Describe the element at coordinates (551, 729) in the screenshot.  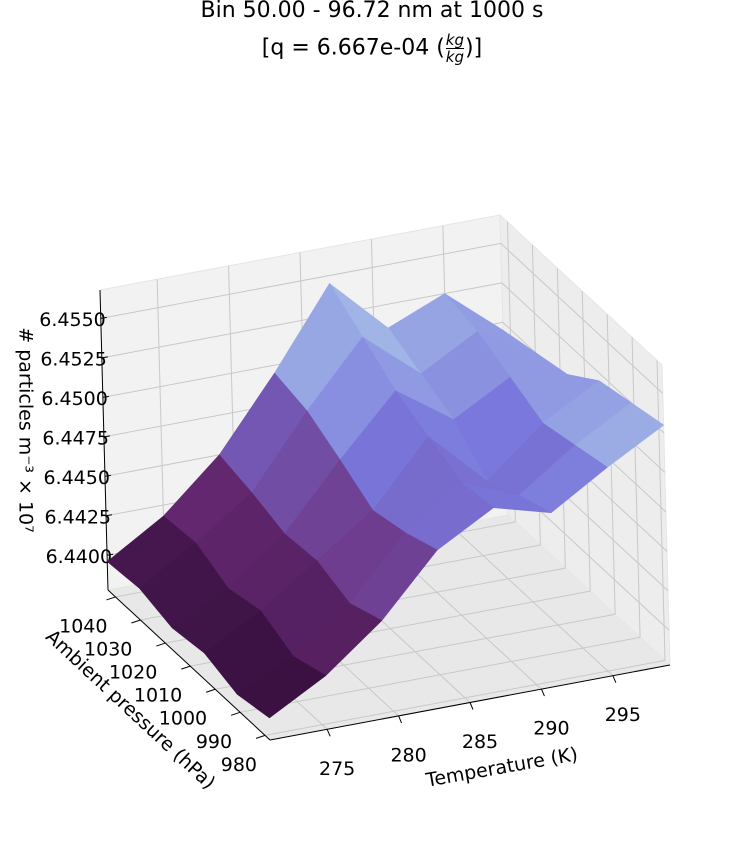
I see `x-tick-label: 290` at that location.